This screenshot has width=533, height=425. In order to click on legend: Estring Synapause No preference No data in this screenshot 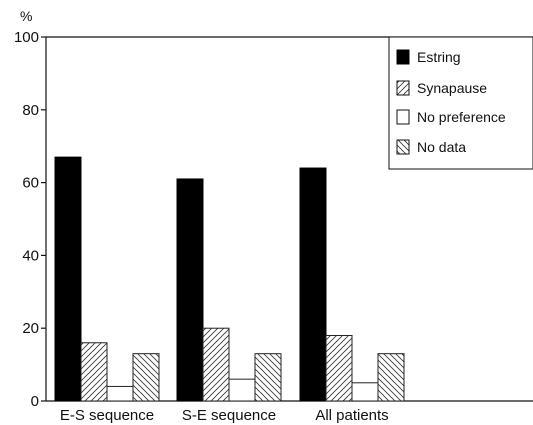, I will do `click(460, 103)`.